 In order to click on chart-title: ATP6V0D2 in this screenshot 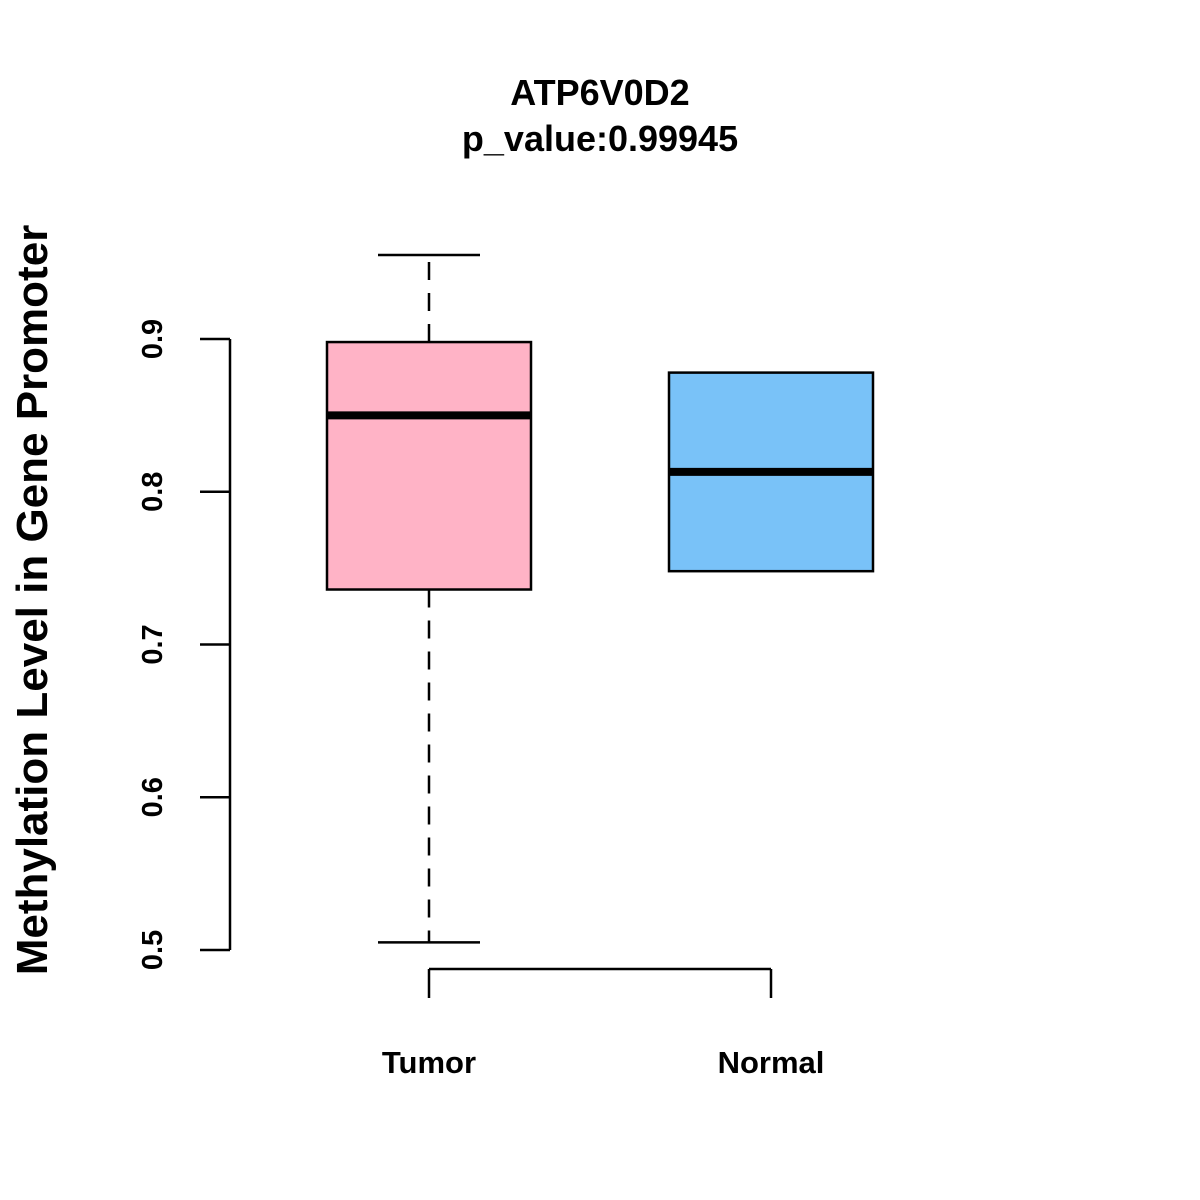, I will do `click(599, 92)`.